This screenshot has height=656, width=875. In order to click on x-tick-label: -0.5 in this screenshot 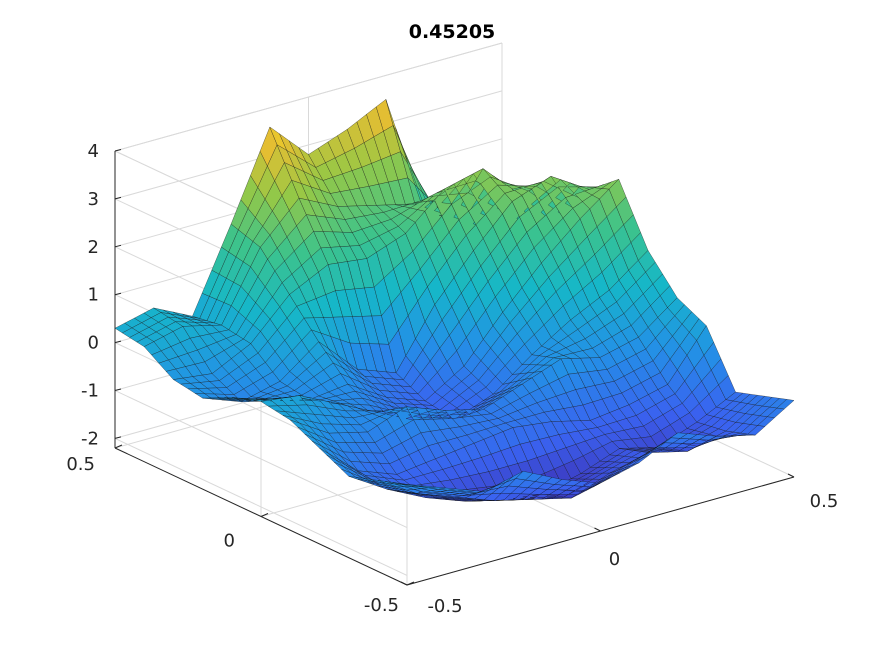, I will do `click(444, 606)`.